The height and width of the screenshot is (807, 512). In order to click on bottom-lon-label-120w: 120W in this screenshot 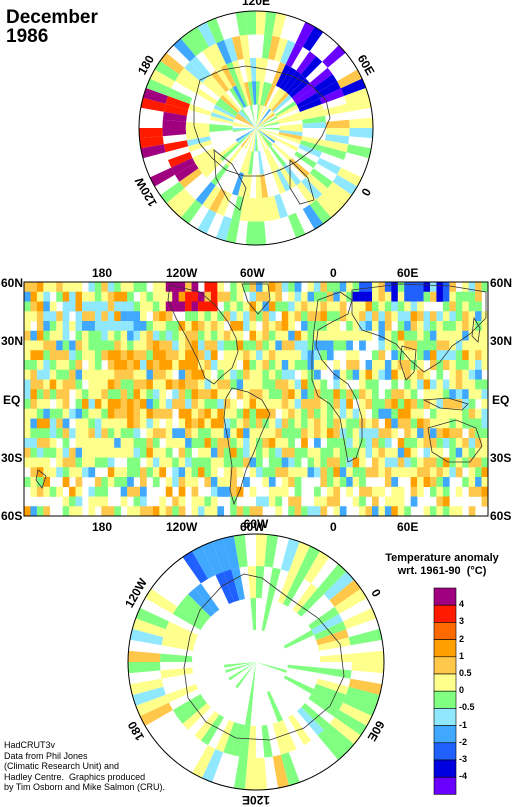, I will do `click(182, 527)`.